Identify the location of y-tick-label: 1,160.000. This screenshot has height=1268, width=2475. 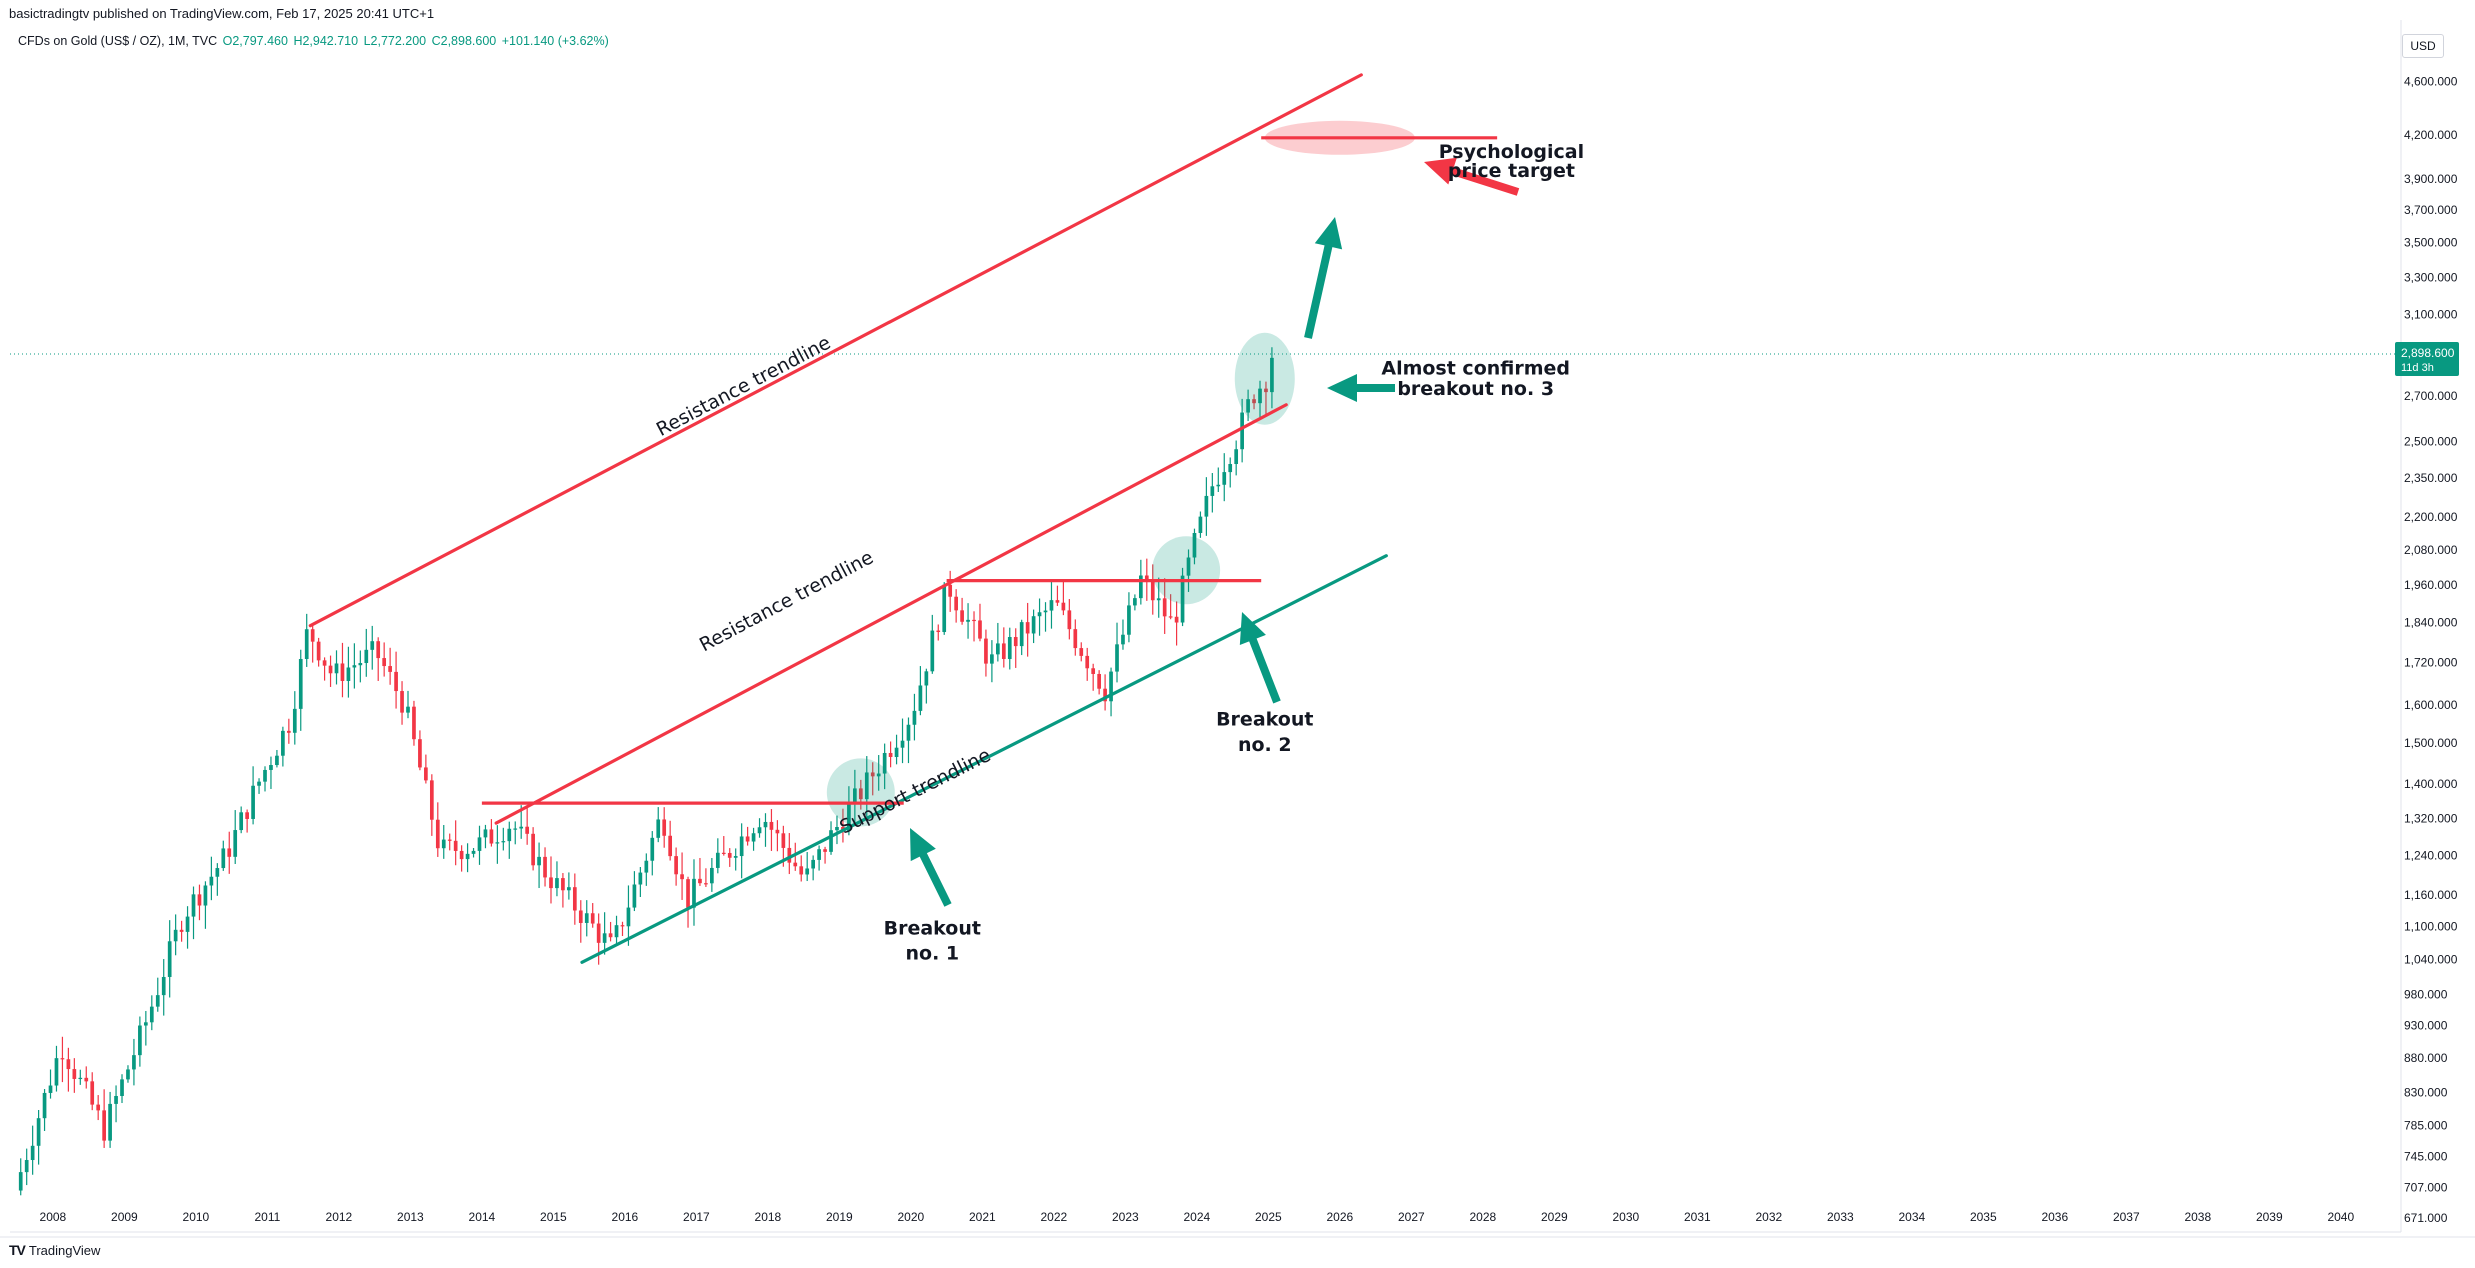
(2431, 895).